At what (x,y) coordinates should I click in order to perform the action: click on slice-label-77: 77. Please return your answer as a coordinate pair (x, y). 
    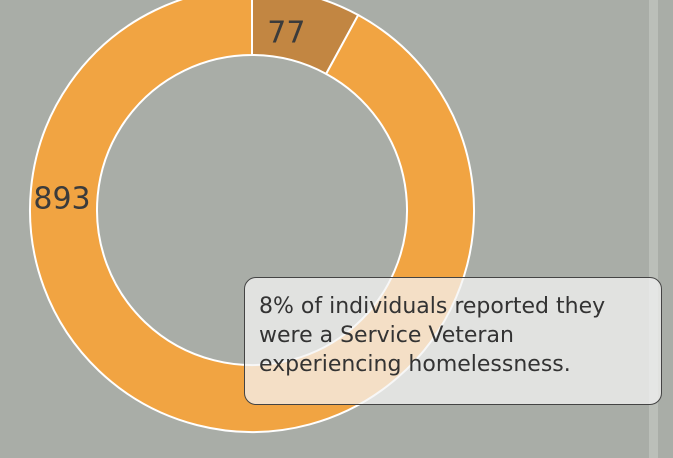
    Looking at the image, I should click on (286, 32).